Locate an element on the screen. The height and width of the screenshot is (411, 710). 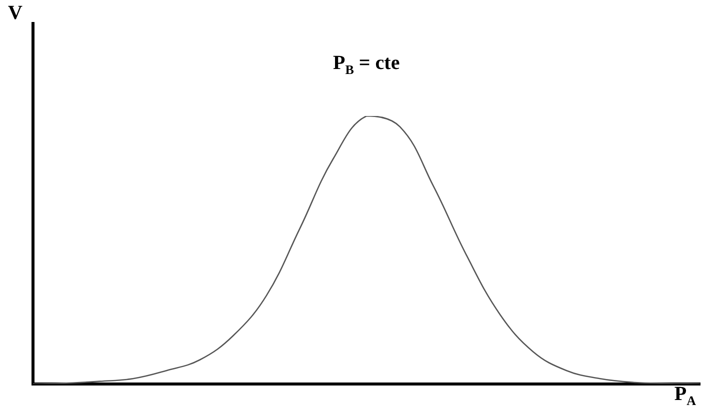
text: P$_{B}$ = cte is located at coordinates (366, 65).